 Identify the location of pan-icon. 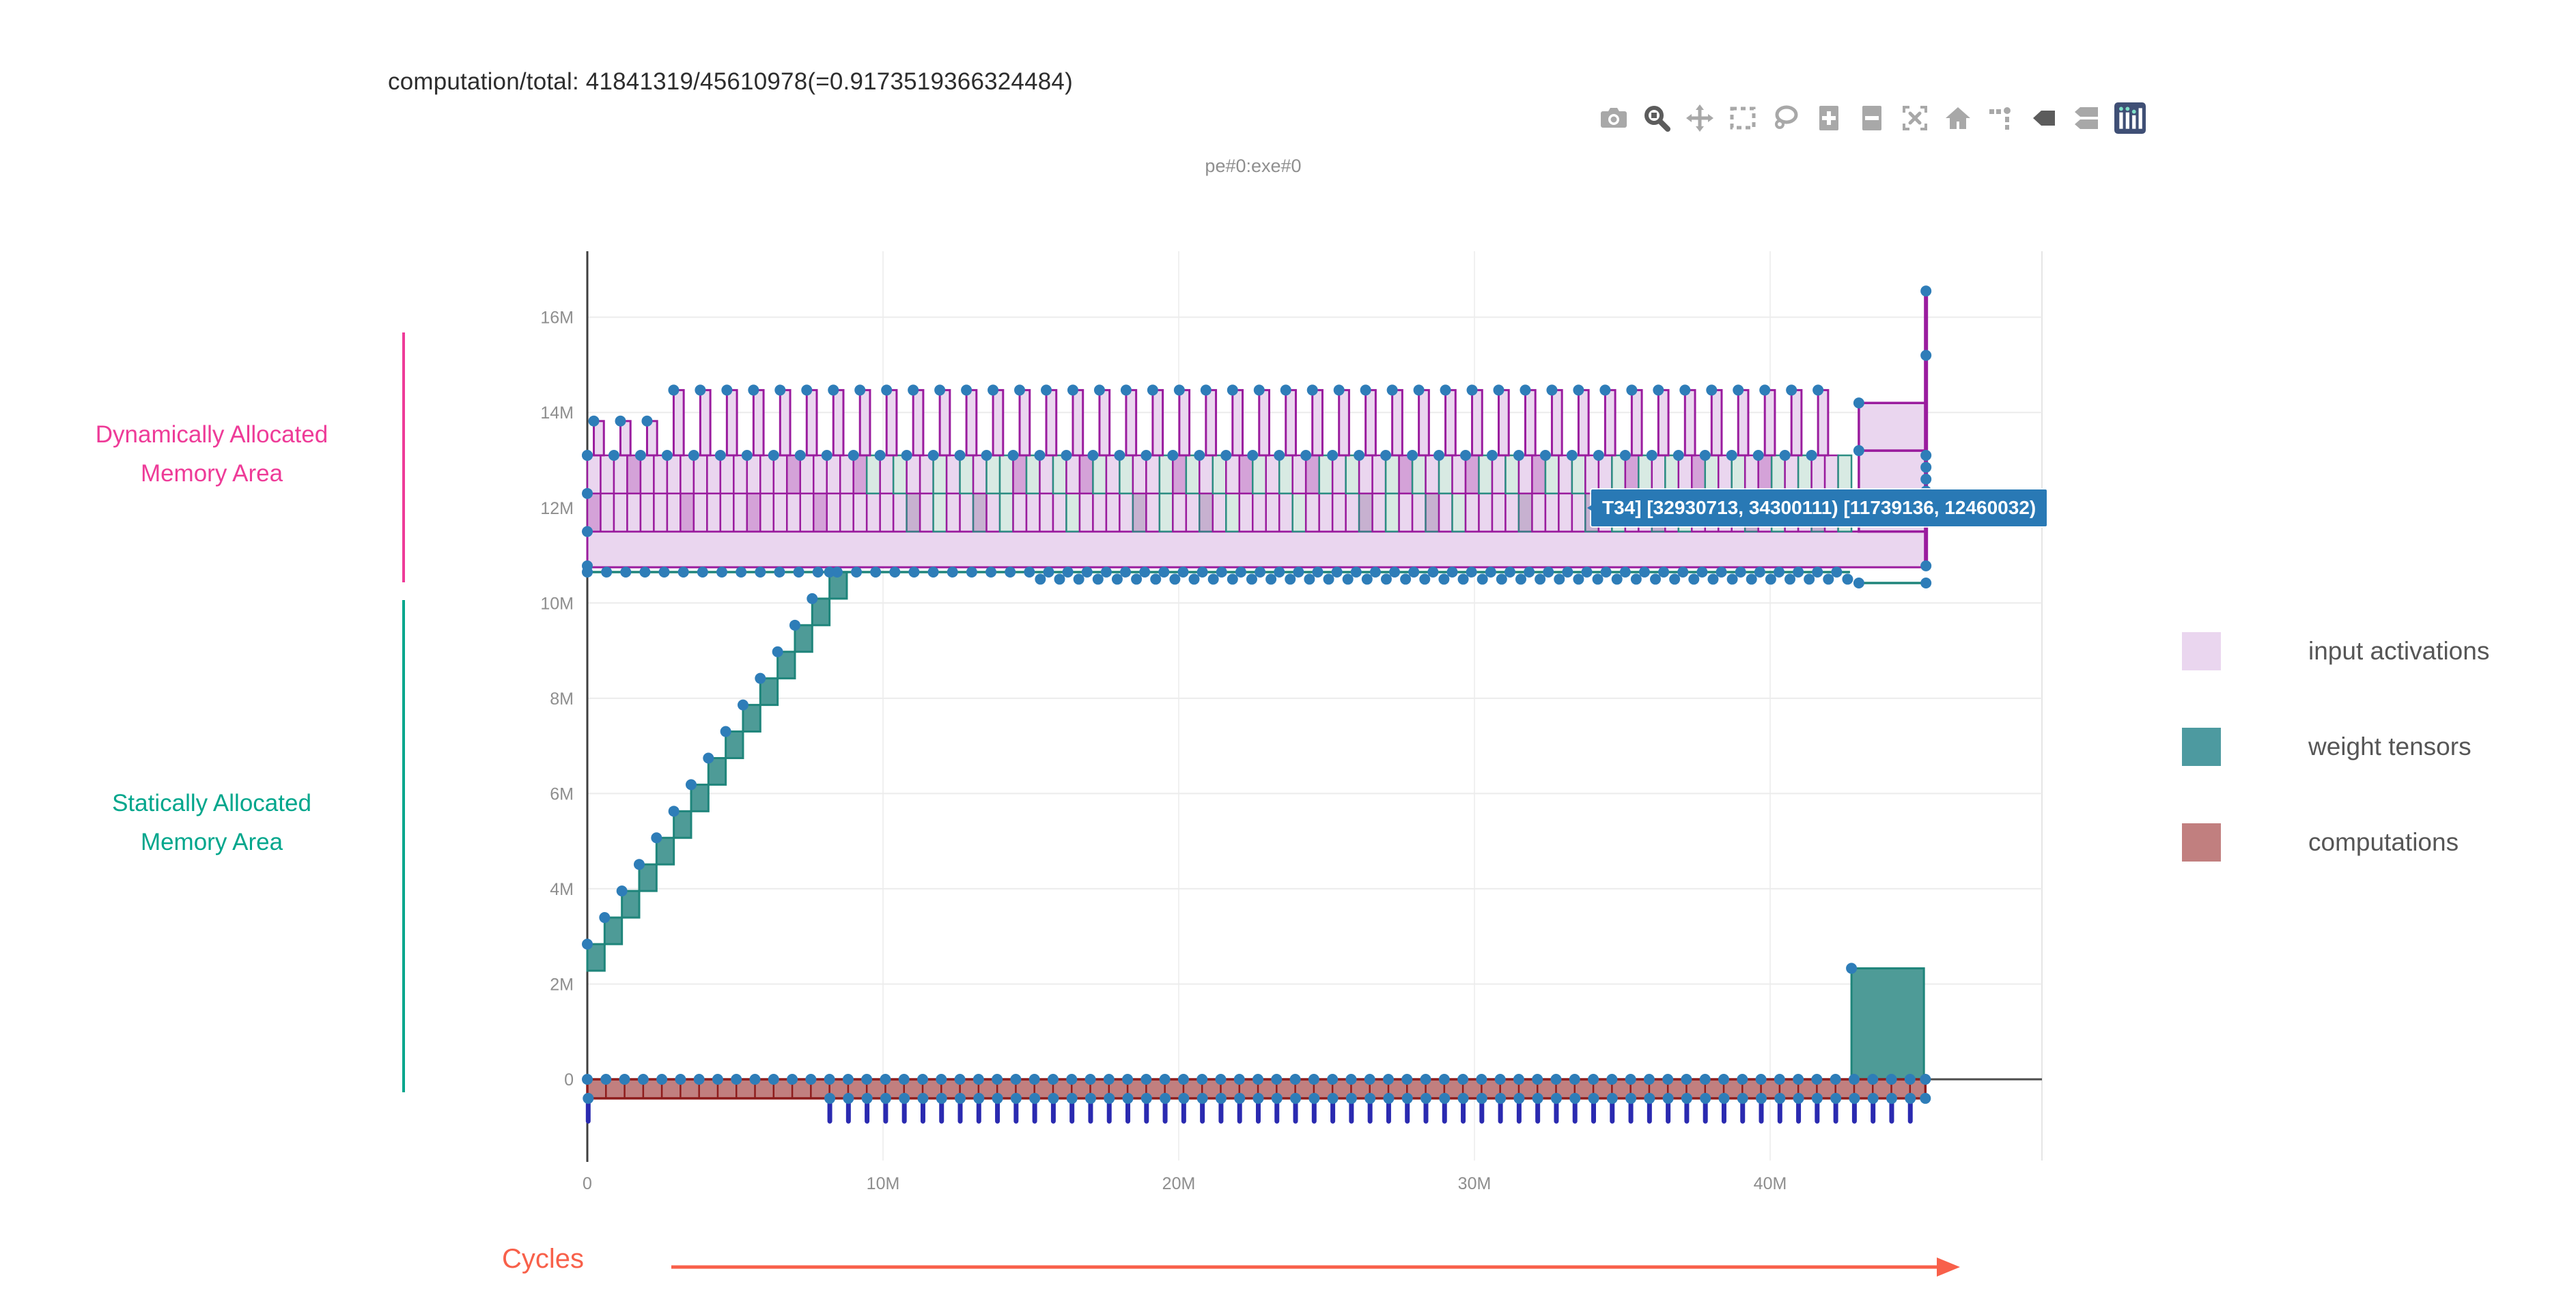
(1700, 118).